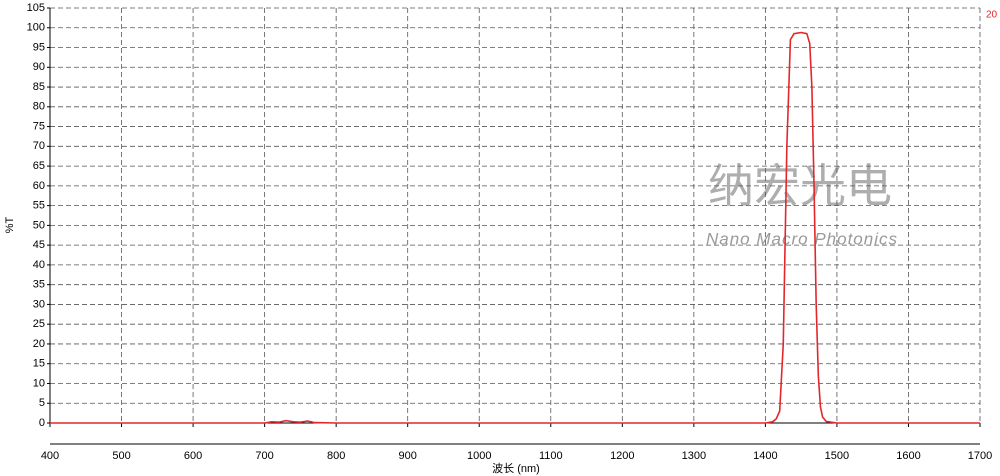  What do you see at coordinates (121, 456) in the screenshot?
I see `x-tick-label: 500` at bounding box center [121, 456].